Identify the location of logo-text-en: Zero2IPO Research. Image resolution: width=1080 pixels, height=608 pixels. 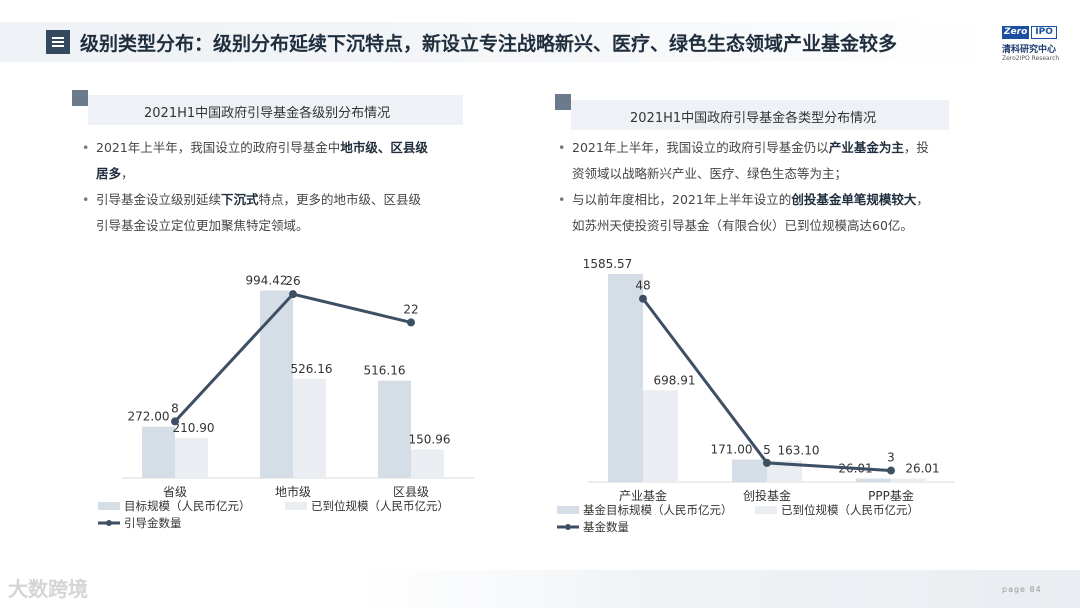
(1031, 58).